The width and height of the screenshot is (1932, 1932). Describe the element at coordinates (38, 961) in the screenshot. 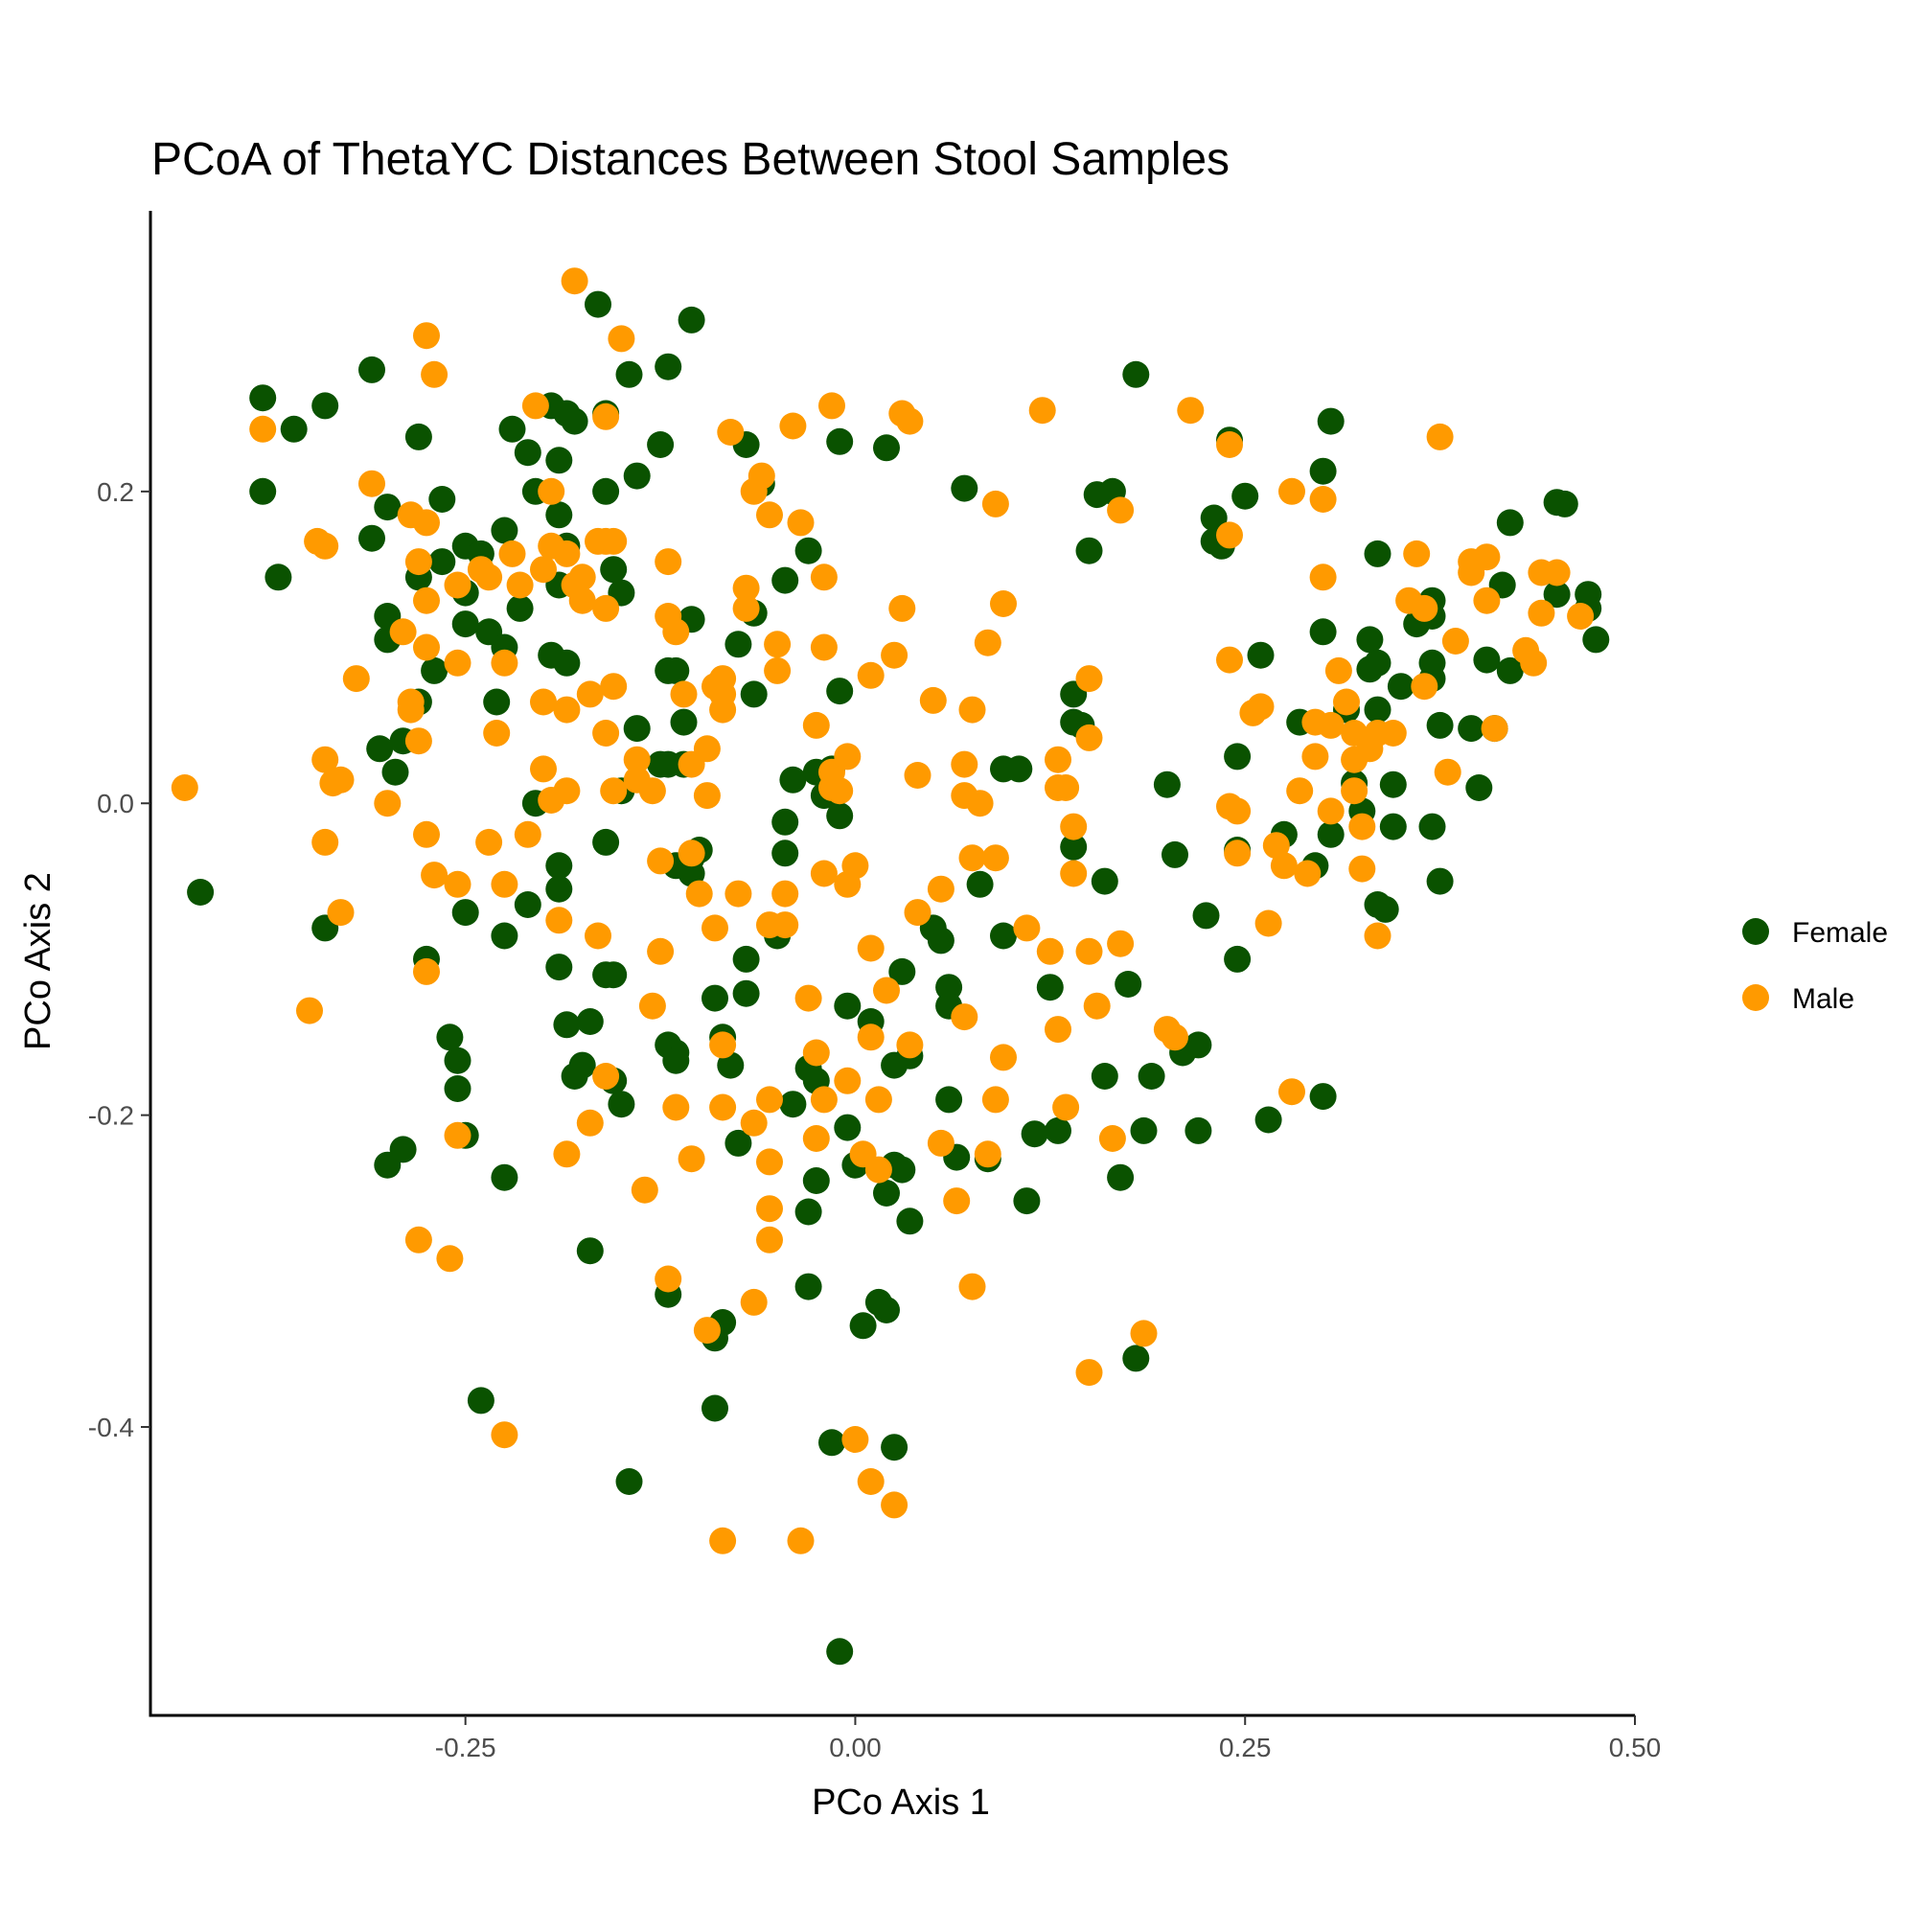

I see `y-axis-title: PCo Axis 2` at that location.